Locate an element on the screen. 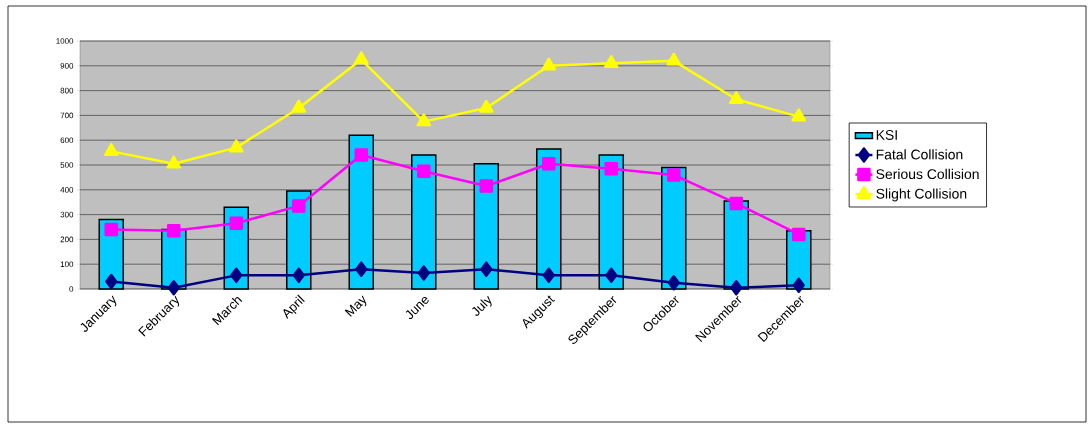 Image resolution: width=1090 pixels, height=426 pixels. x-tick-label: May is located at coordinates (355, 306).